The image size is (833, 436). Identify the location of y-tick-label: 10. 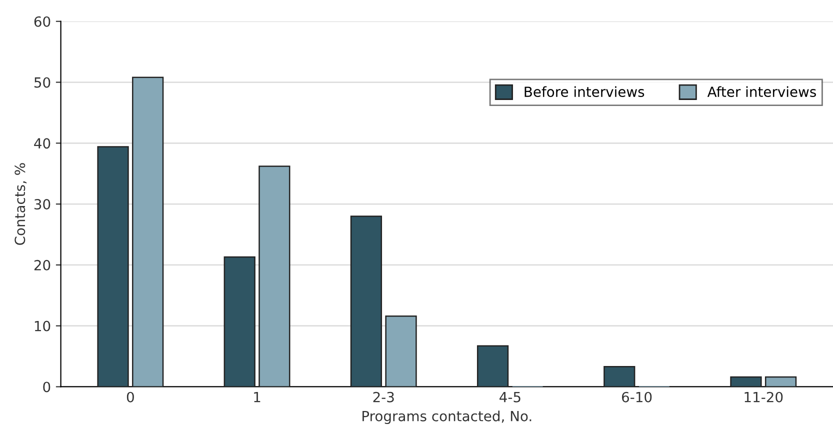
(42, 326).